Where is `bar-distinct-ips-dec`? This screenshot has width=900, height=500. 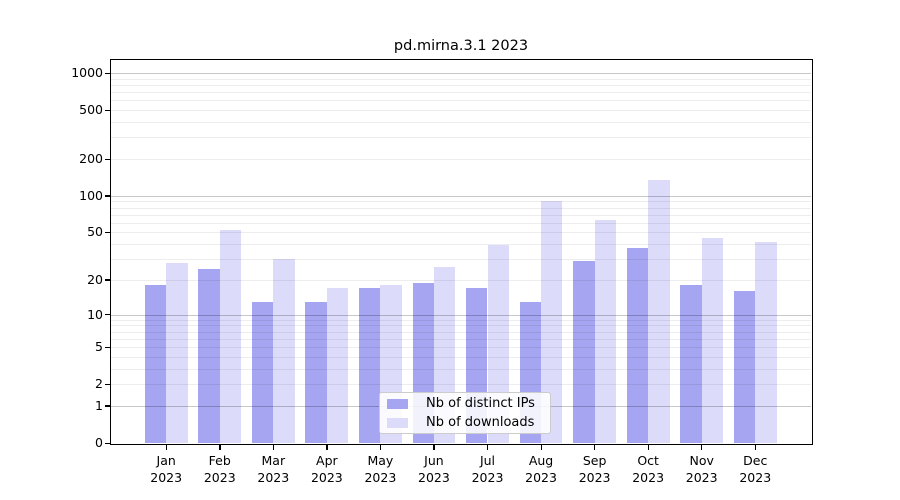
bar-distinct-ips-dec is located at coordinates (744, 367).